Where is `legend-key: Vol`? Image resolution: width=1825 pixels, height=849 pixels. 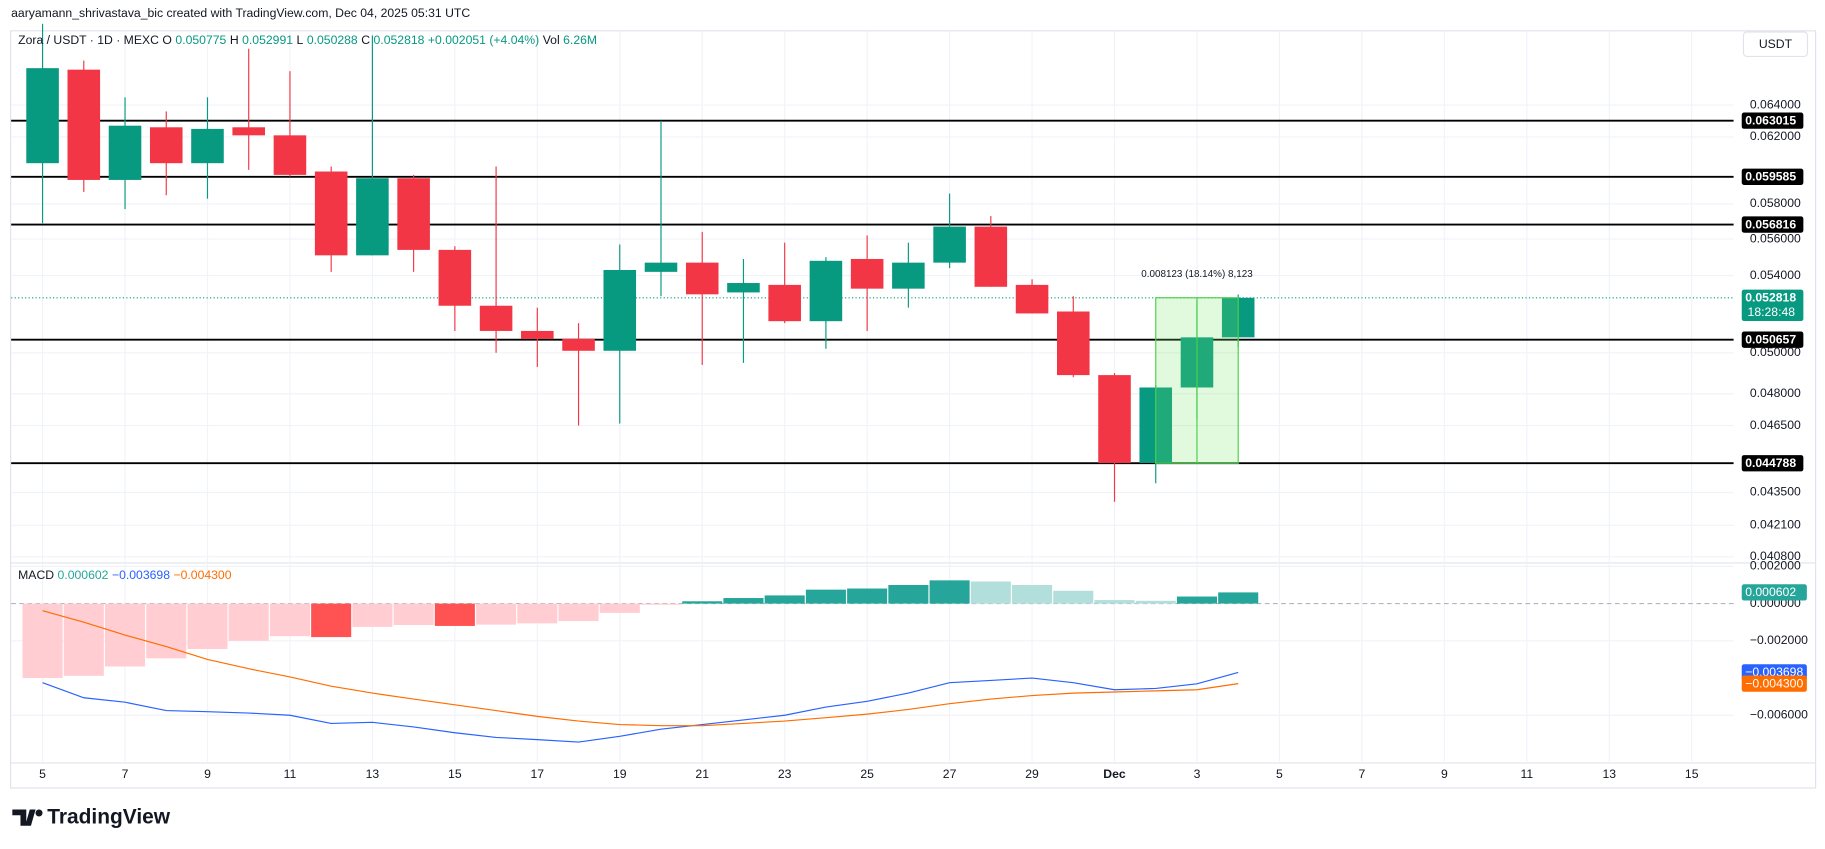 legend-key: Vol is located at coordinates (551, 40).